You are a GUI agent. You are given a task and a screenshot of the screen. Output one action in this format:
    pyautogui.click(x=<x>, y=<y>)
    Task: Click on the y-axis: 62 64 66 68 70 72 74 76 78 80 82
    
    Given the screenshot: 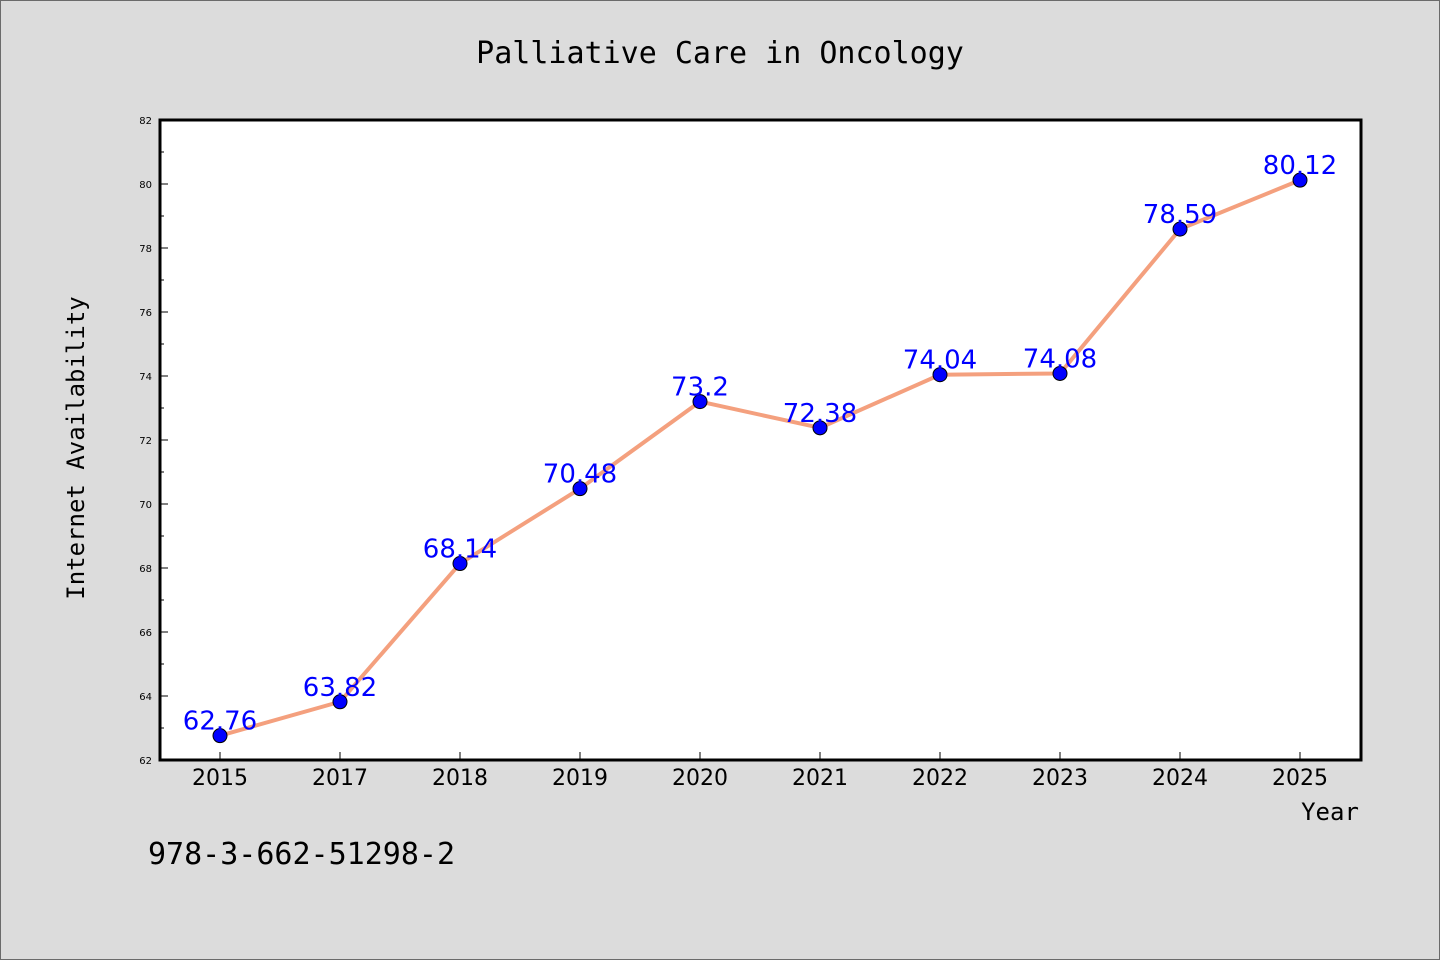 What is the action you would take?
    pyautogui.click(x=153, y=441)
    